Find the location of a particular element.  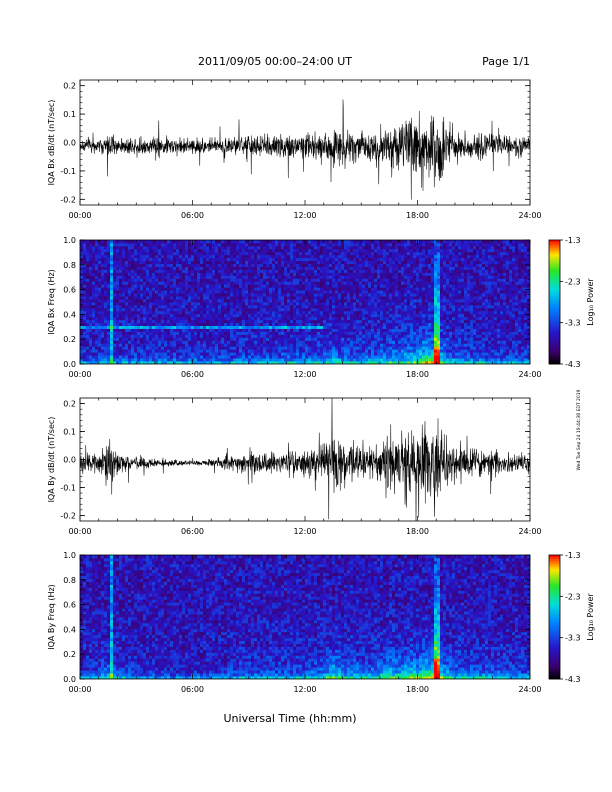

figure-title: 2011/09/05 00:00–24:00 UT is located at coordinates (275, 61).